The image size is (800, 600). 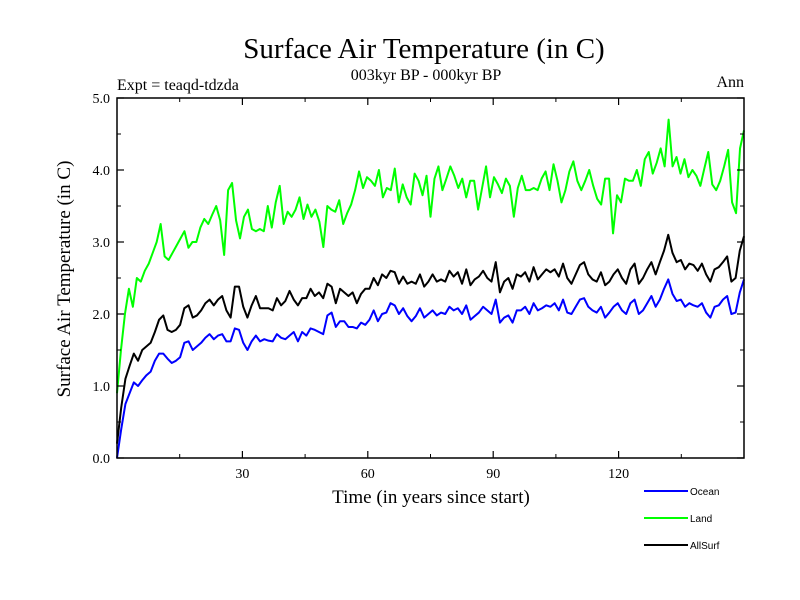 I want to click on y-tick-label: 2.0, so click(x=102, y=315).